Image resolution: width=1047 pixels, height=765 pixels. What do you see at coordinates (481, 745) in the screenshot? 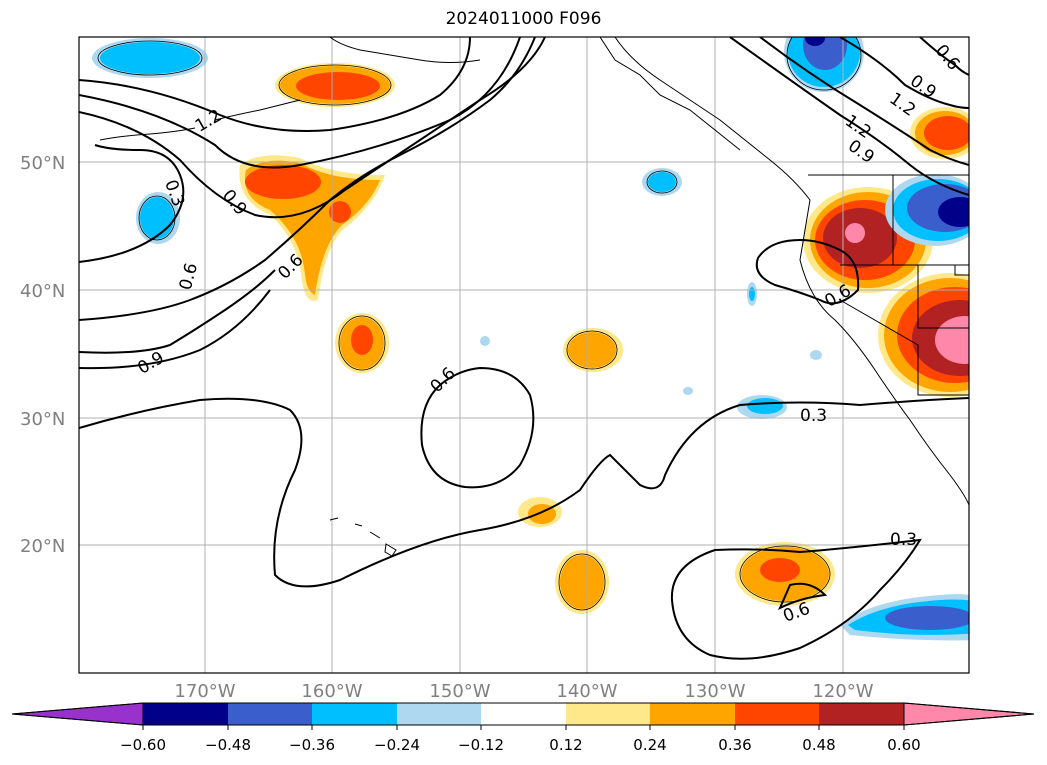
I see `colorbar-tick-label: −0.12` at bounding box center [481, 745].